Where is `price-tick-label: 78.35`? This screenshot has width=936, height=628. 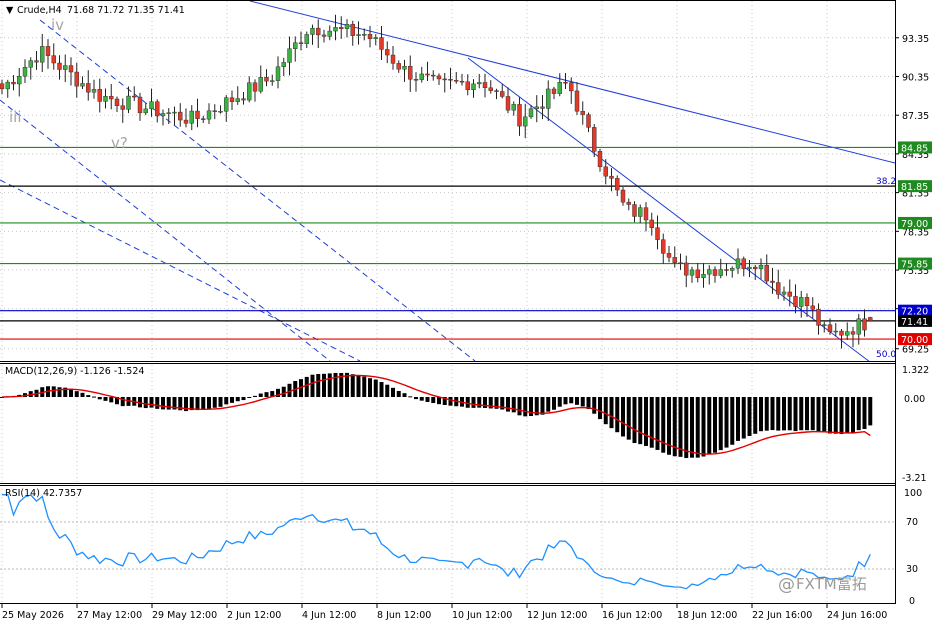 price-tick-label: 78.35 is located at coordinates (915, 232).